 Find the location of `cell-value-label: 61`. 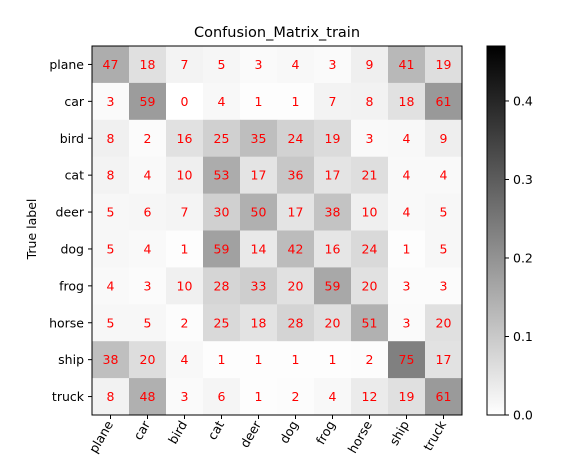

cell-value-label: 61 is located at coordinates (444, 396).